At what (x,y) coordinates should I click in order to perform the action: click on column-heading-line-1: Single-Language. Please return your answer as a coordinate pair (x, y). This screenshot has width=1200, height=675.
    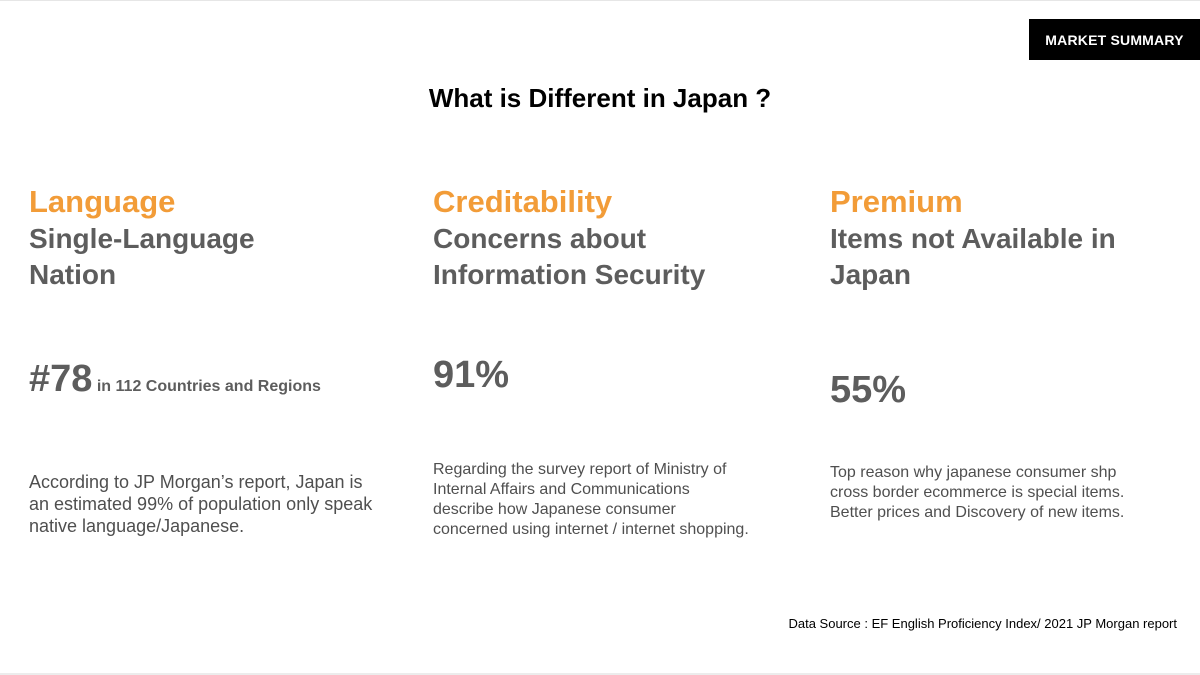
    Looking at the image, I should click on (142, 238).